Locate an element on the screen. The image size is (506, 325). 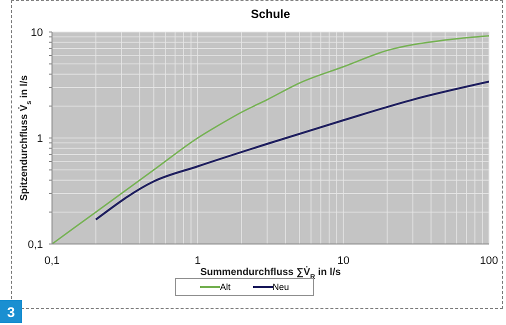
legend-label: Neu is located at coordinates (281, 287).